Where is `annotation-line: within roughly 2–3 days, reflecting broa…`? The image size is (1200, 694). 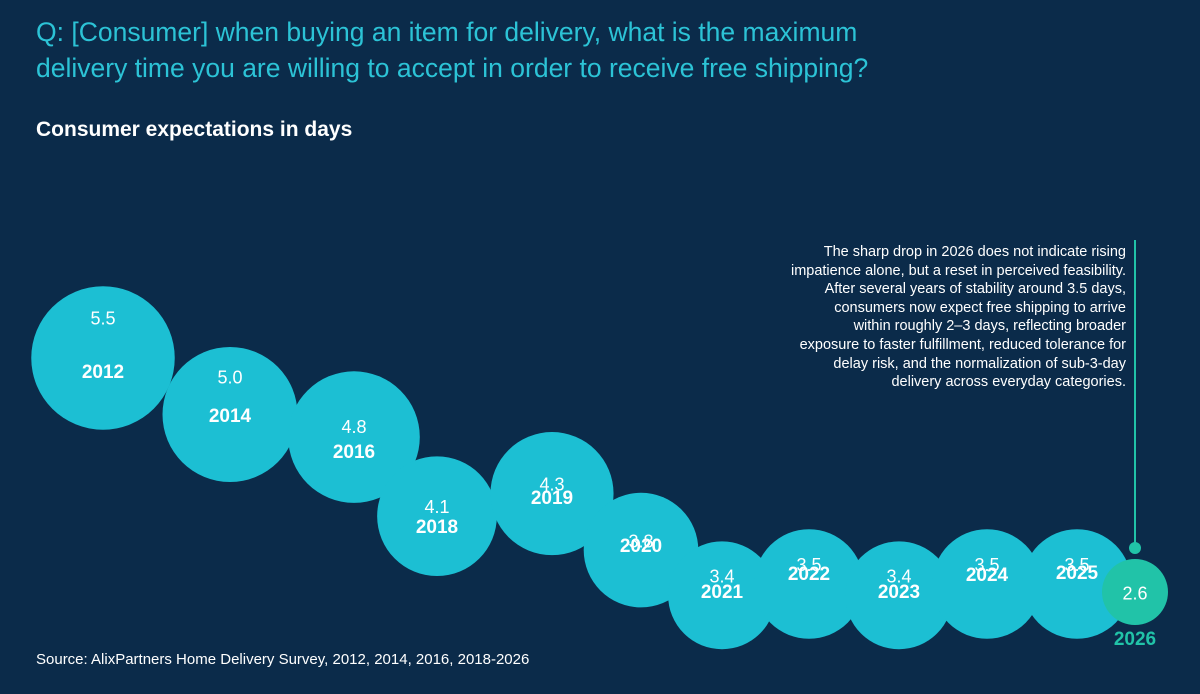 annotation-line: within roughly 2–3 days, reflecting broa… is located at coordinates (989, 326).